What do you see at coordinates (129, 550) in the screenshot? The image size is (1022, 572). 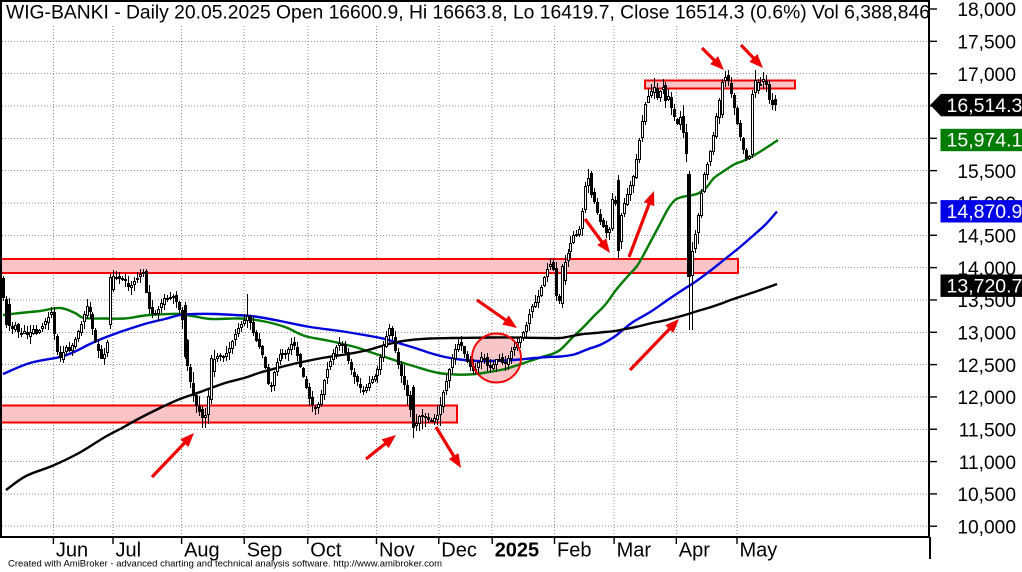 I see `svg-text: Jul` at bounding box center [129, 550].